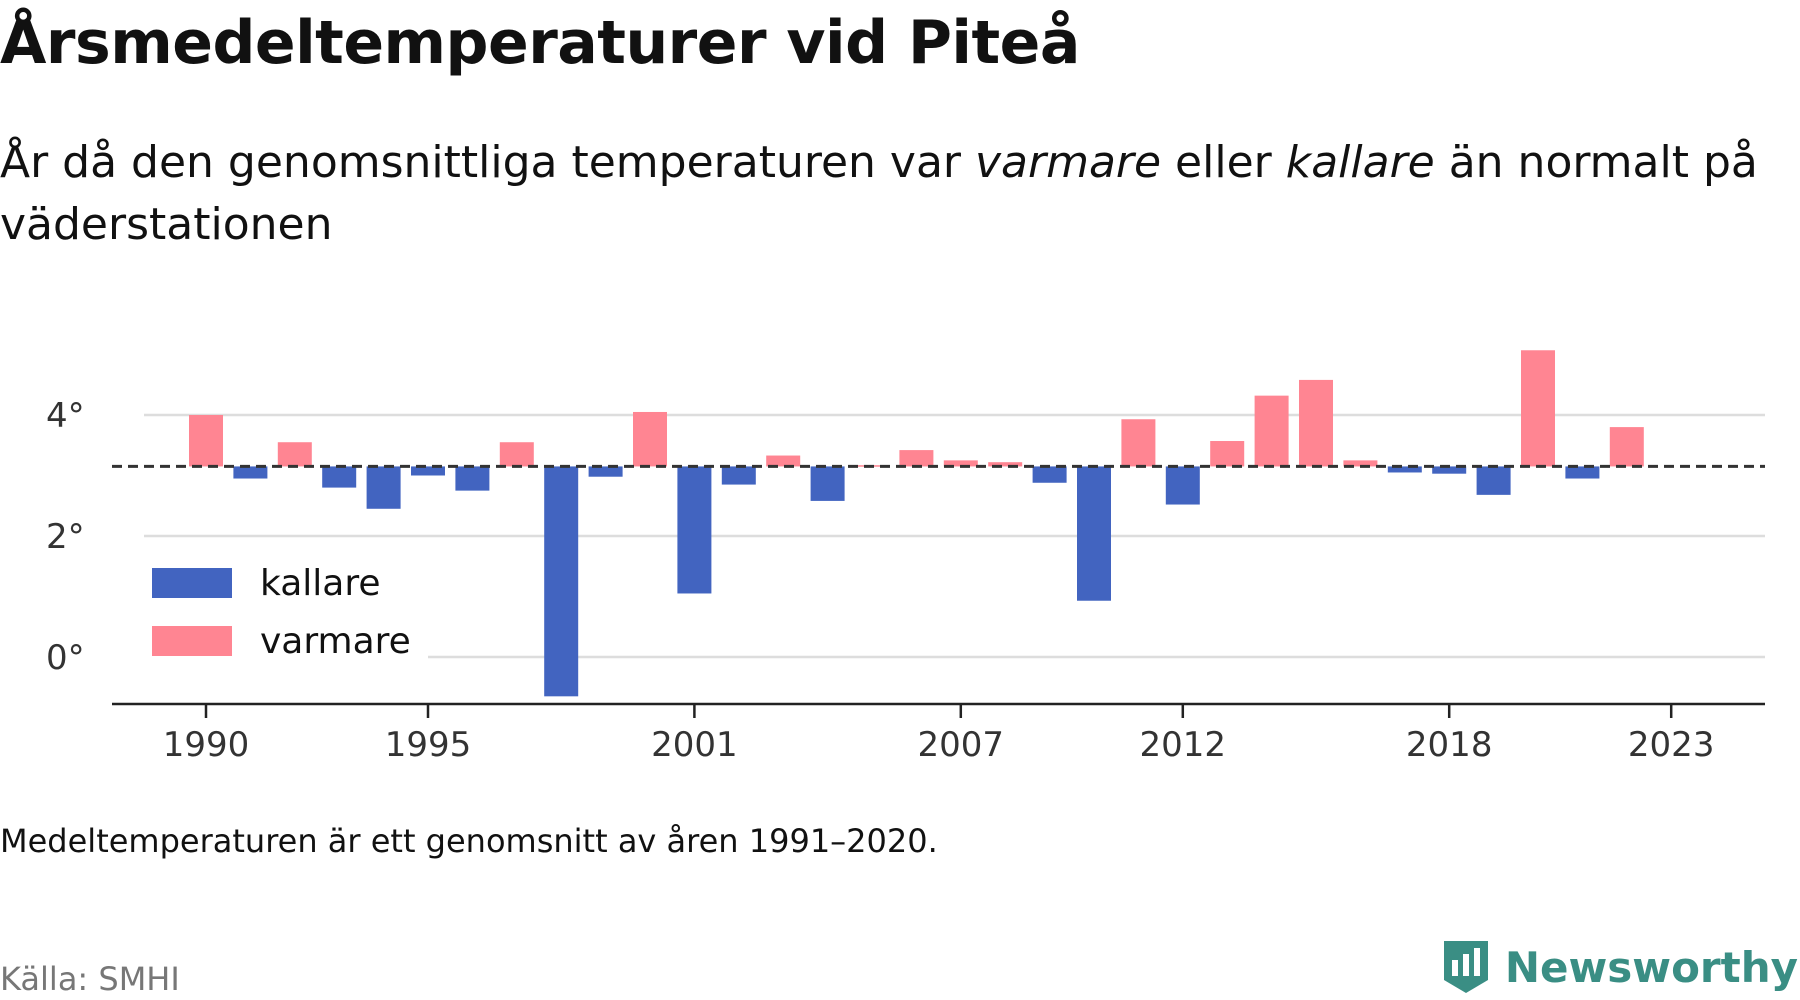 The height and width of the screenshot is (1000, 1800). Describe the element at coordinates (738, 475) in the screenshot. I see `bar-2002` at that location.